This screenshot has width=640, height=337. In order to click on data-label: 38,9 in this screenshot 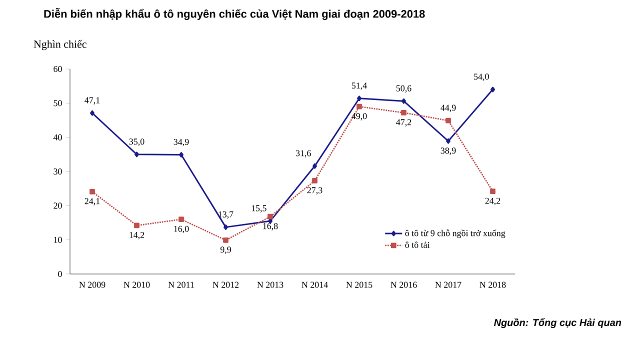, I will do `click(448, 151)`.